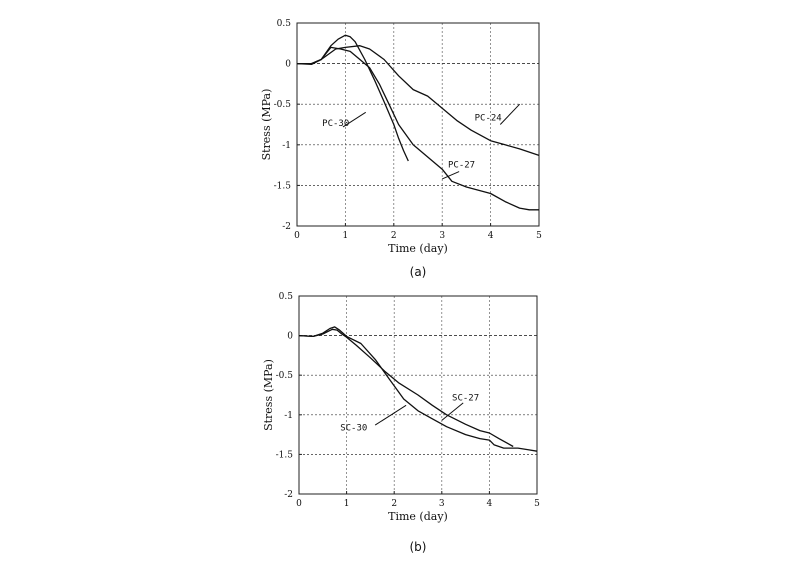  I want to click on series-annotation-pc-24: PC-24, so click(488, 118).